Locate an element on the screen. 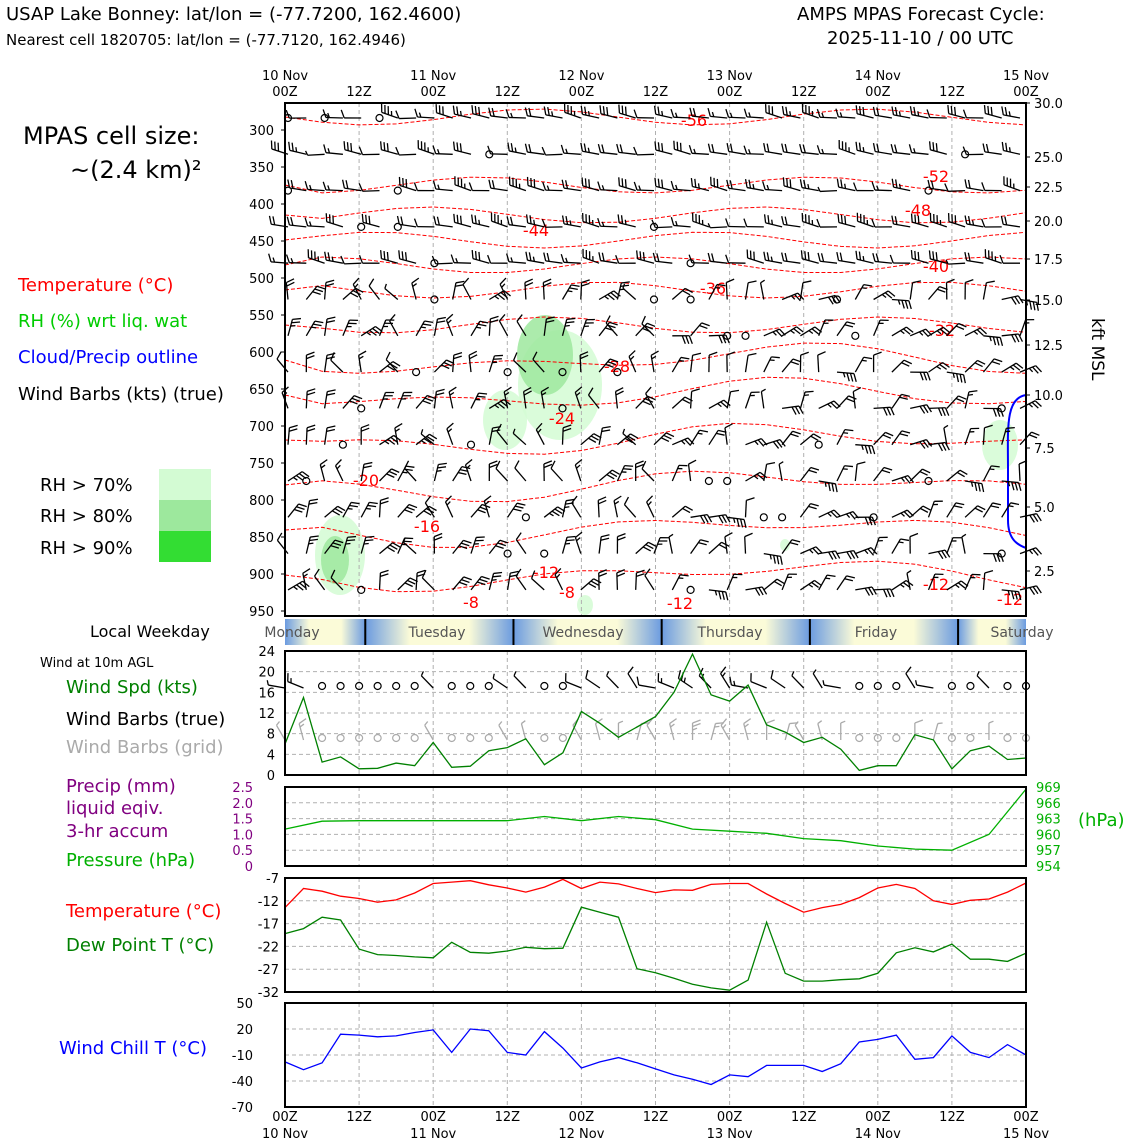 The width and height of the screenshot is (1140, 1140). wind-barb-grid is located at coordinates (799, 731).